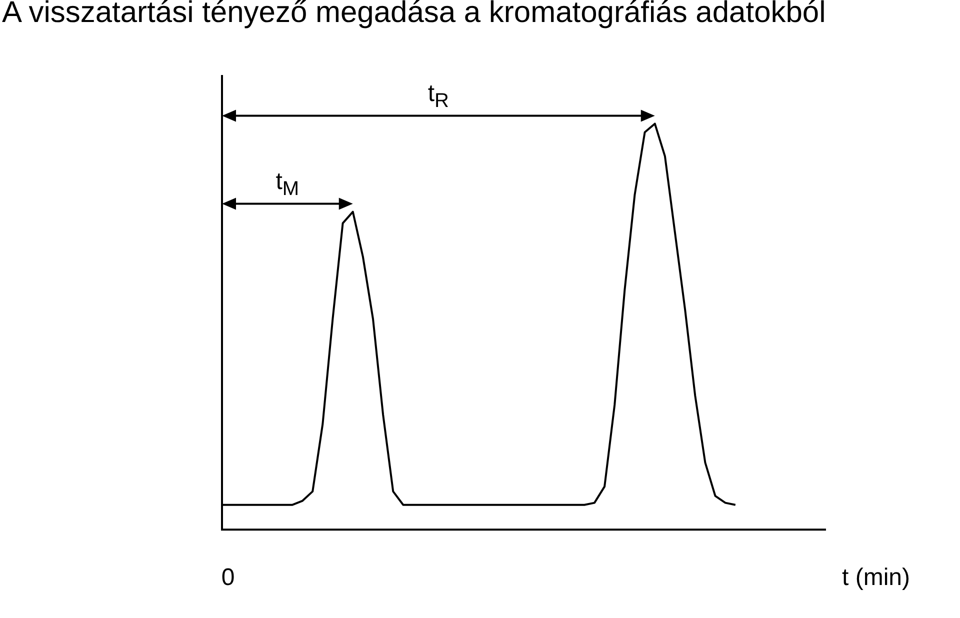  Describe the element at coordinates (228, 578) in the screenshot. I see `text: 0` at that location.